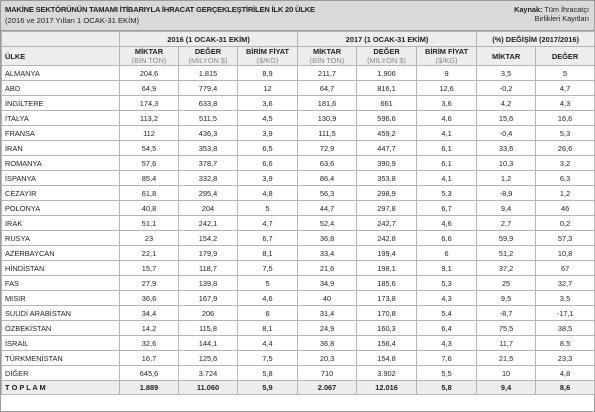  What do you see at coordinates (565, 88) in the screenshot?
I see `value-cell: 4,7` at bounding box center [565, 88].